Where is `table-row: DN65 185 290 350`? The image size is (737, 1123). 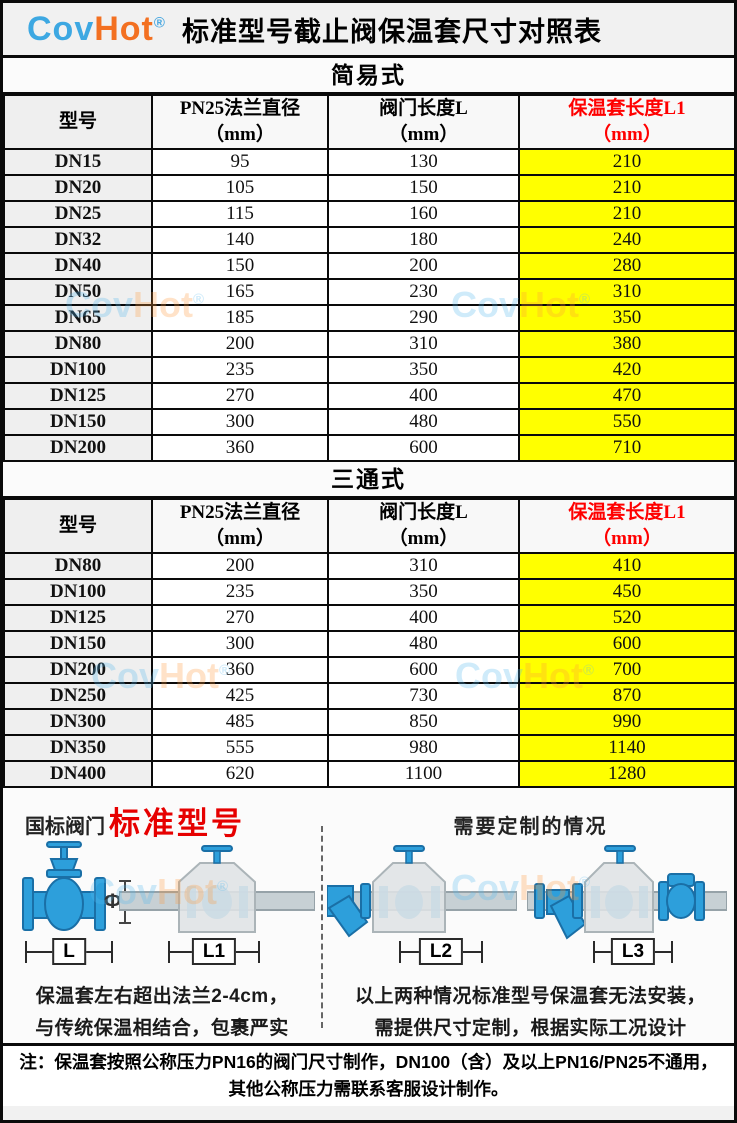
table-row: DN65 185 290 350 is located at coordinates (368, 318).